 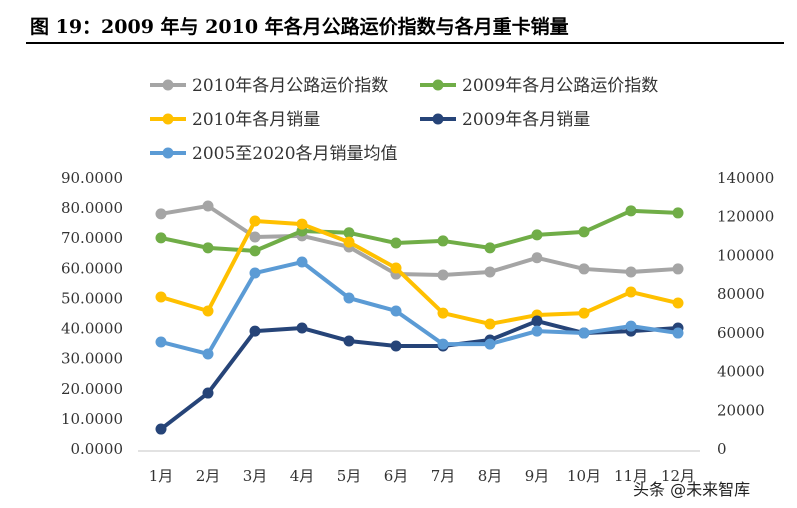 I want to click on right-axis-tick-label: 100000, so click(x=745, y=255).